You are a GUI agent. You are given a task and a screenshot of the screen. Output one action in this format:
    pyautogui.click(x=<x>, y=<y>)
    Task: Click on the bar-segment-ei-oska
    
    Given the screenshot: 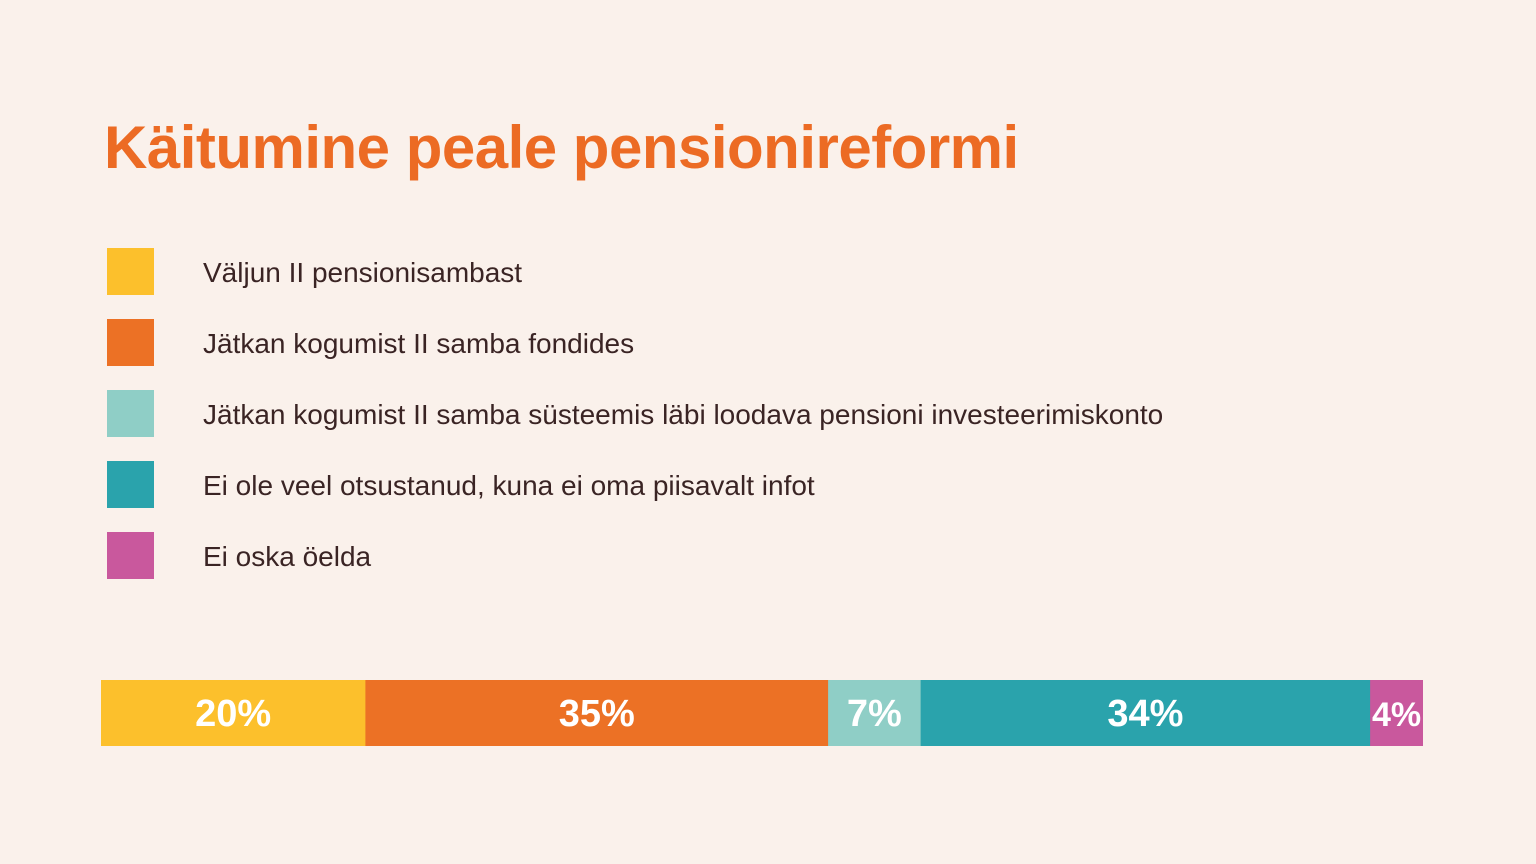 What is the action you would take?
    pyautogui.click(x=1396, y=713)
    